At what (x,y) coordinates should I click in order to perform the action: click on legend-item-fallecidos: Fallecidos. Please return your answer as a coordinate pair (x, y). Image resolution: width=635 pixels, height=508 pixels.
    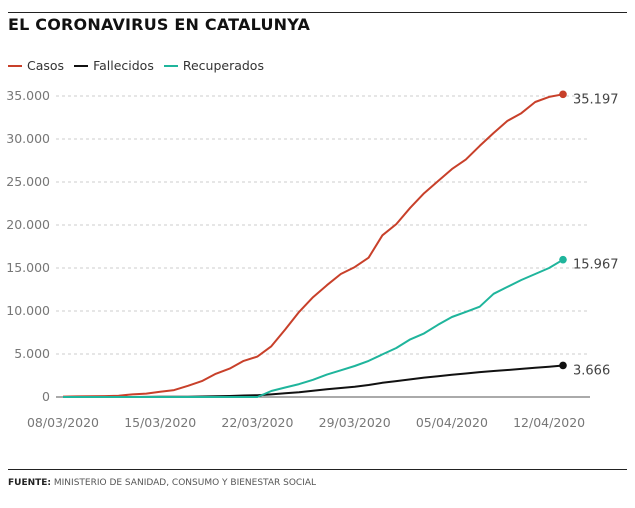
    Looking at the image, I should click on (114, 65).